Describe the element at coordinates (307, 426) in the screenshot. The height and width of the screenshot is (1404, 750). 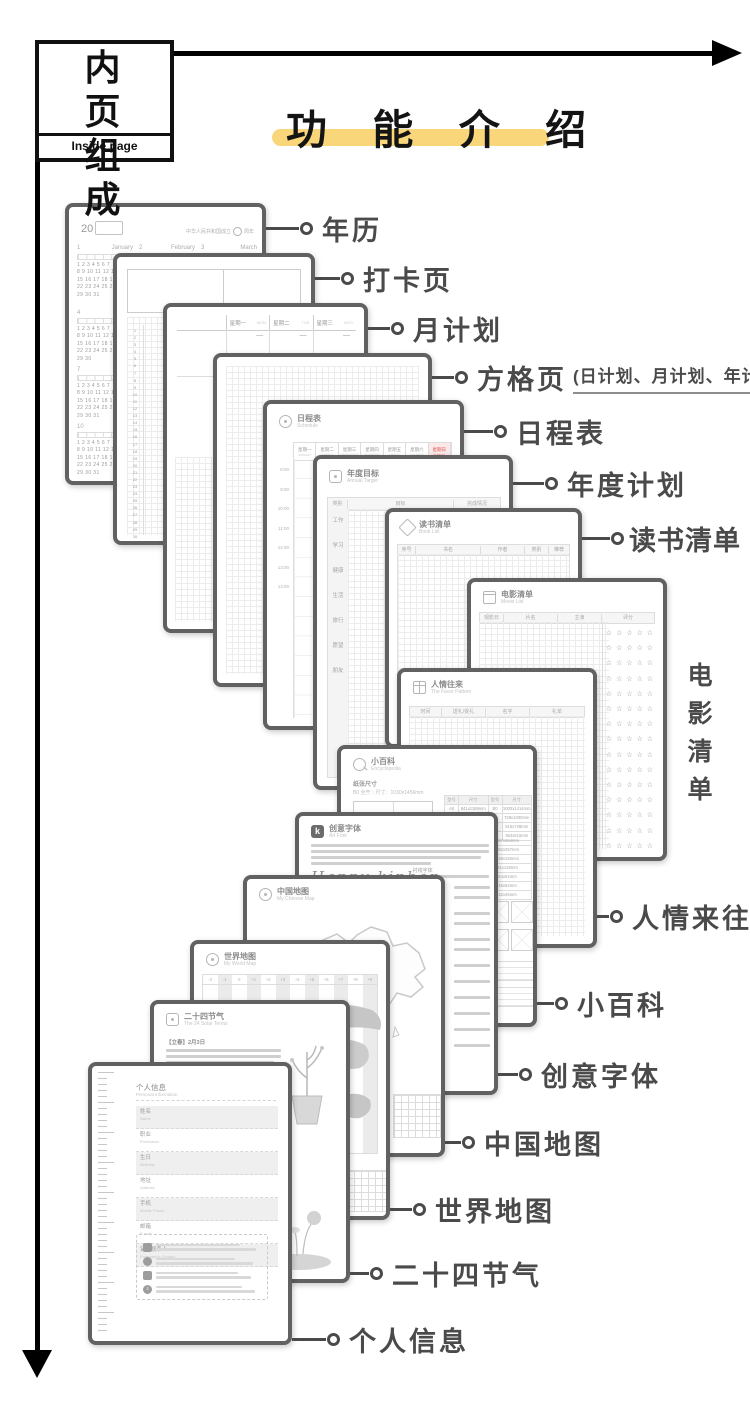
I see `schedule-subtitle: Schedule` at that location.